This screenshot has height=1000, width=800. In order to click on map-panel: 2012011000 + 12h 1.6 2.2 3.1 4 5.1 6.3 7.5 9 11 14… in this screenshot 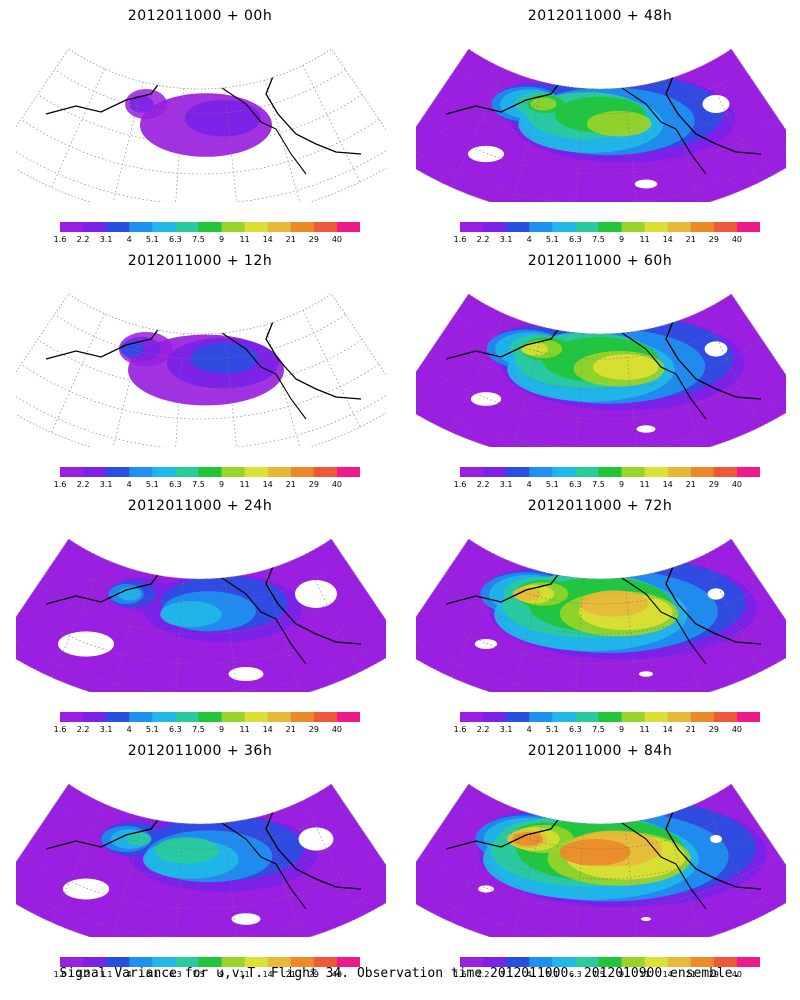, I will do `click(200, 367)`.